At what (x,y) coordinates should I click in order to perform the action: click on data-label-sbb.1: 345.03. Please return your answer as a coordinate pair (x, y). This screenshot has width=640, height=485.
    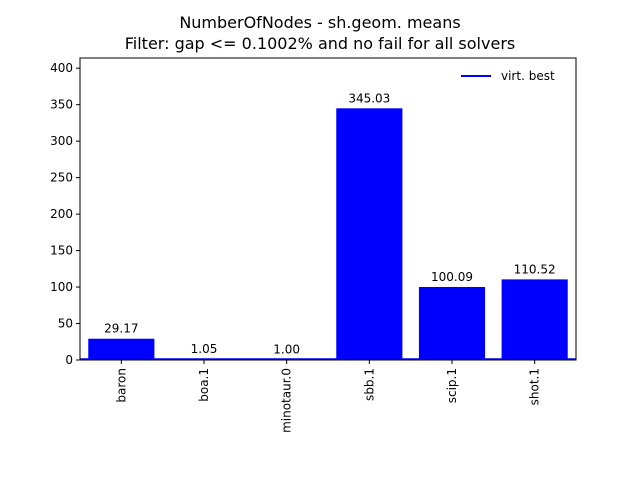
    Looking at the image, I should click on (369, 98).